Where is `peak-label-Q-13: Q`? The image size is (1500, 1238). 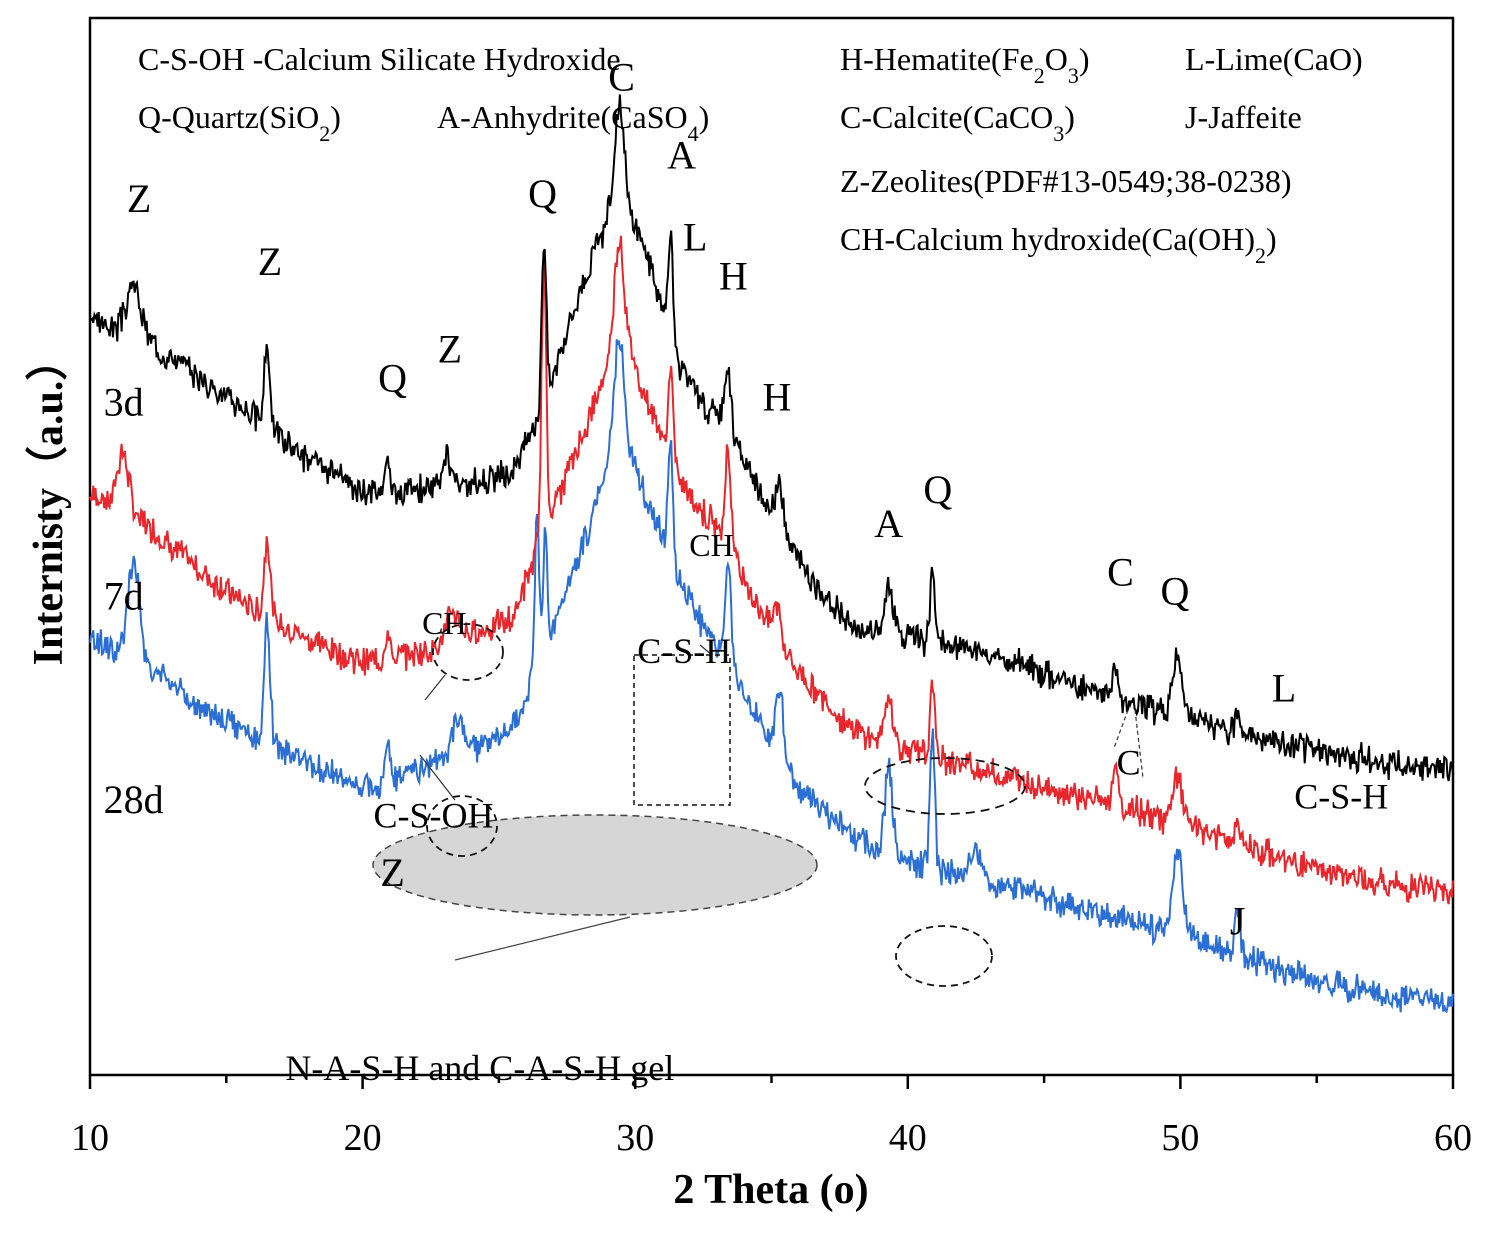
peak-label-Q-13: Q is located at coordinates (1175, 591).